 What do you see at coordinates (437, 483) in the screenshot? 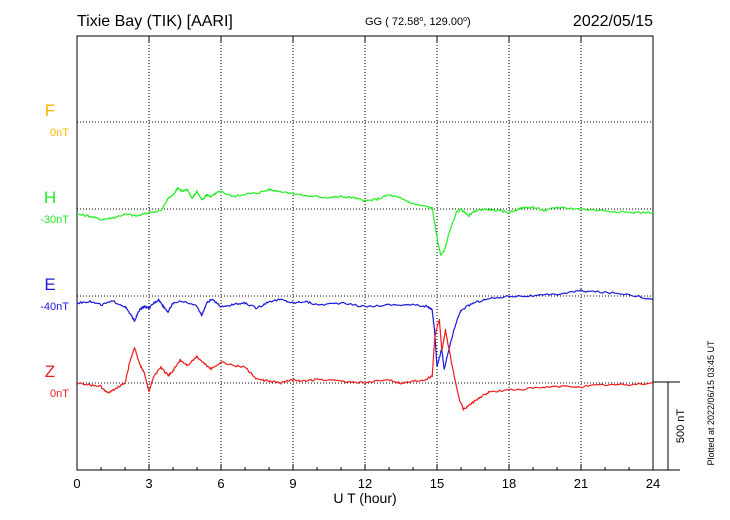
I see `x-tick-label: 15` at bounding box center [437, 483].